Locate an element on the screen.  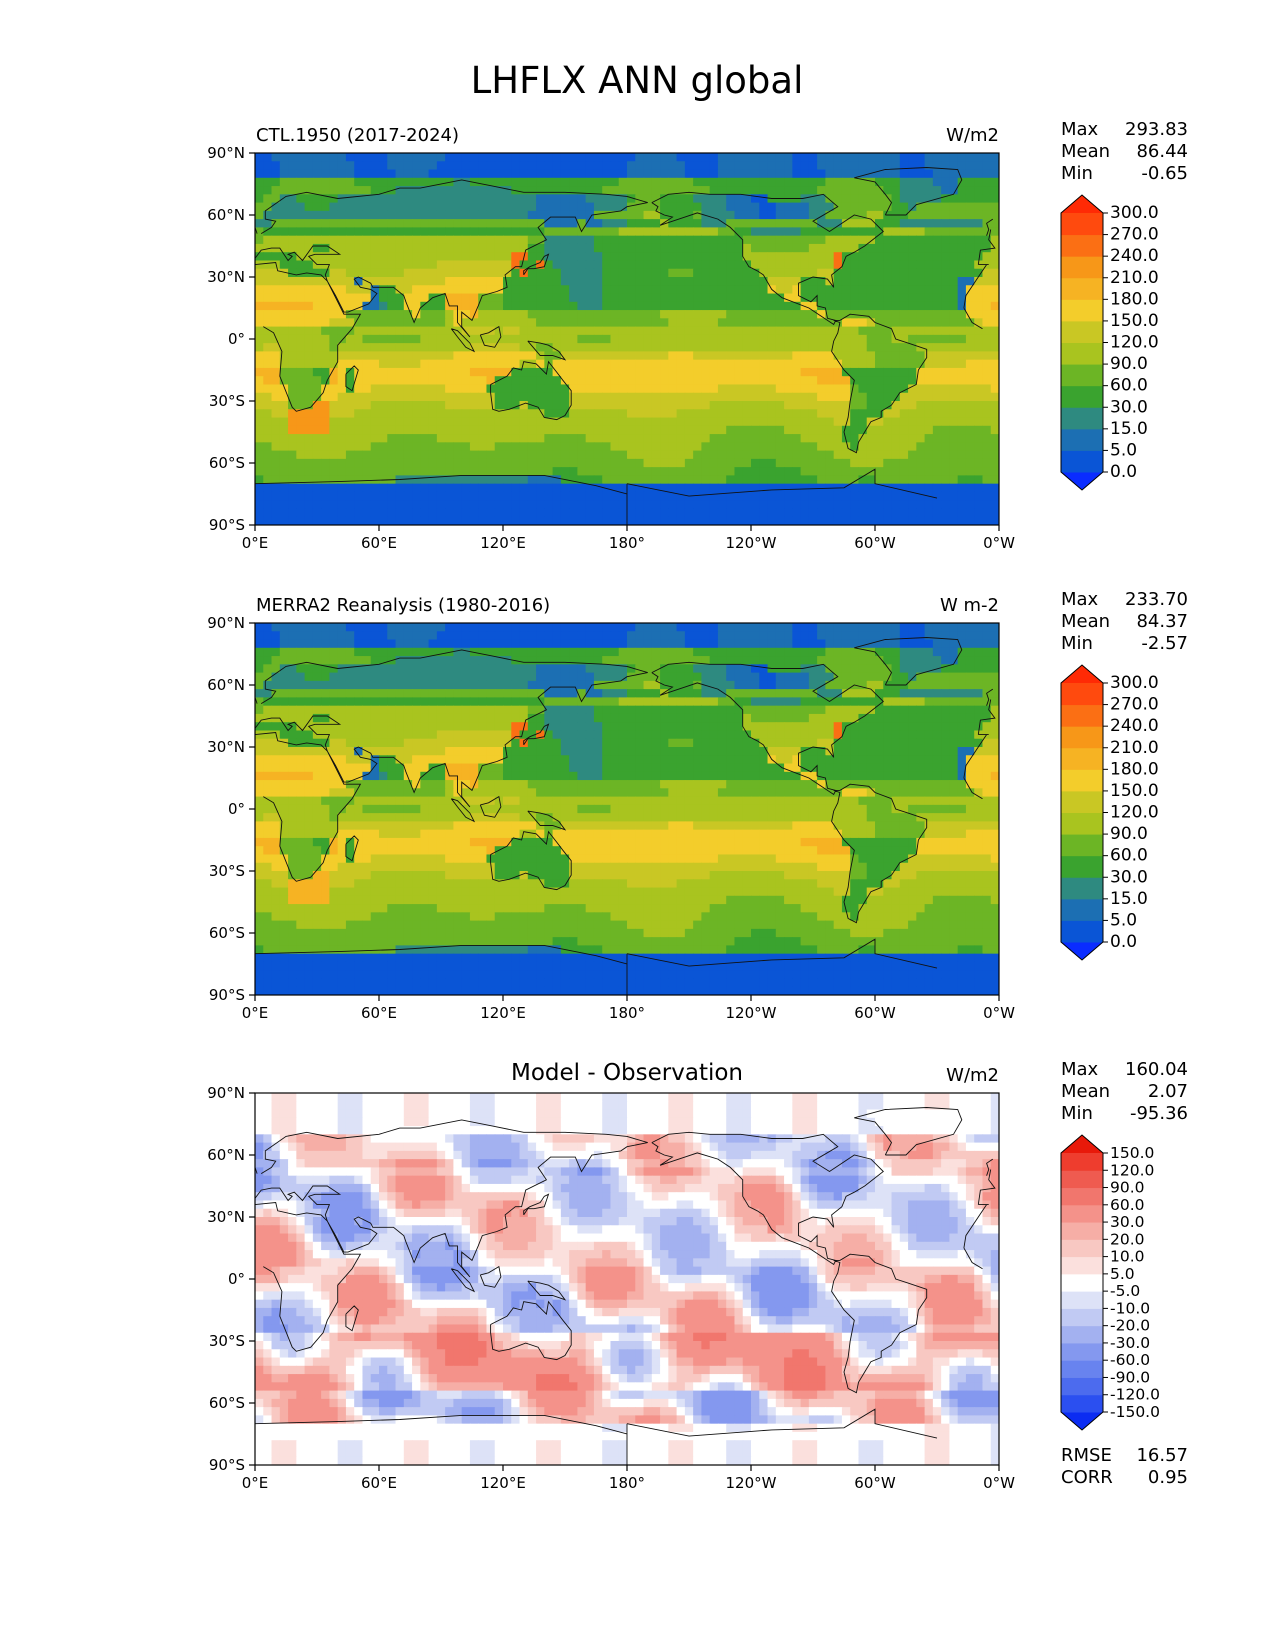
colorbar-tick-label: -90.0 is located at coordinates (1130, 1378).